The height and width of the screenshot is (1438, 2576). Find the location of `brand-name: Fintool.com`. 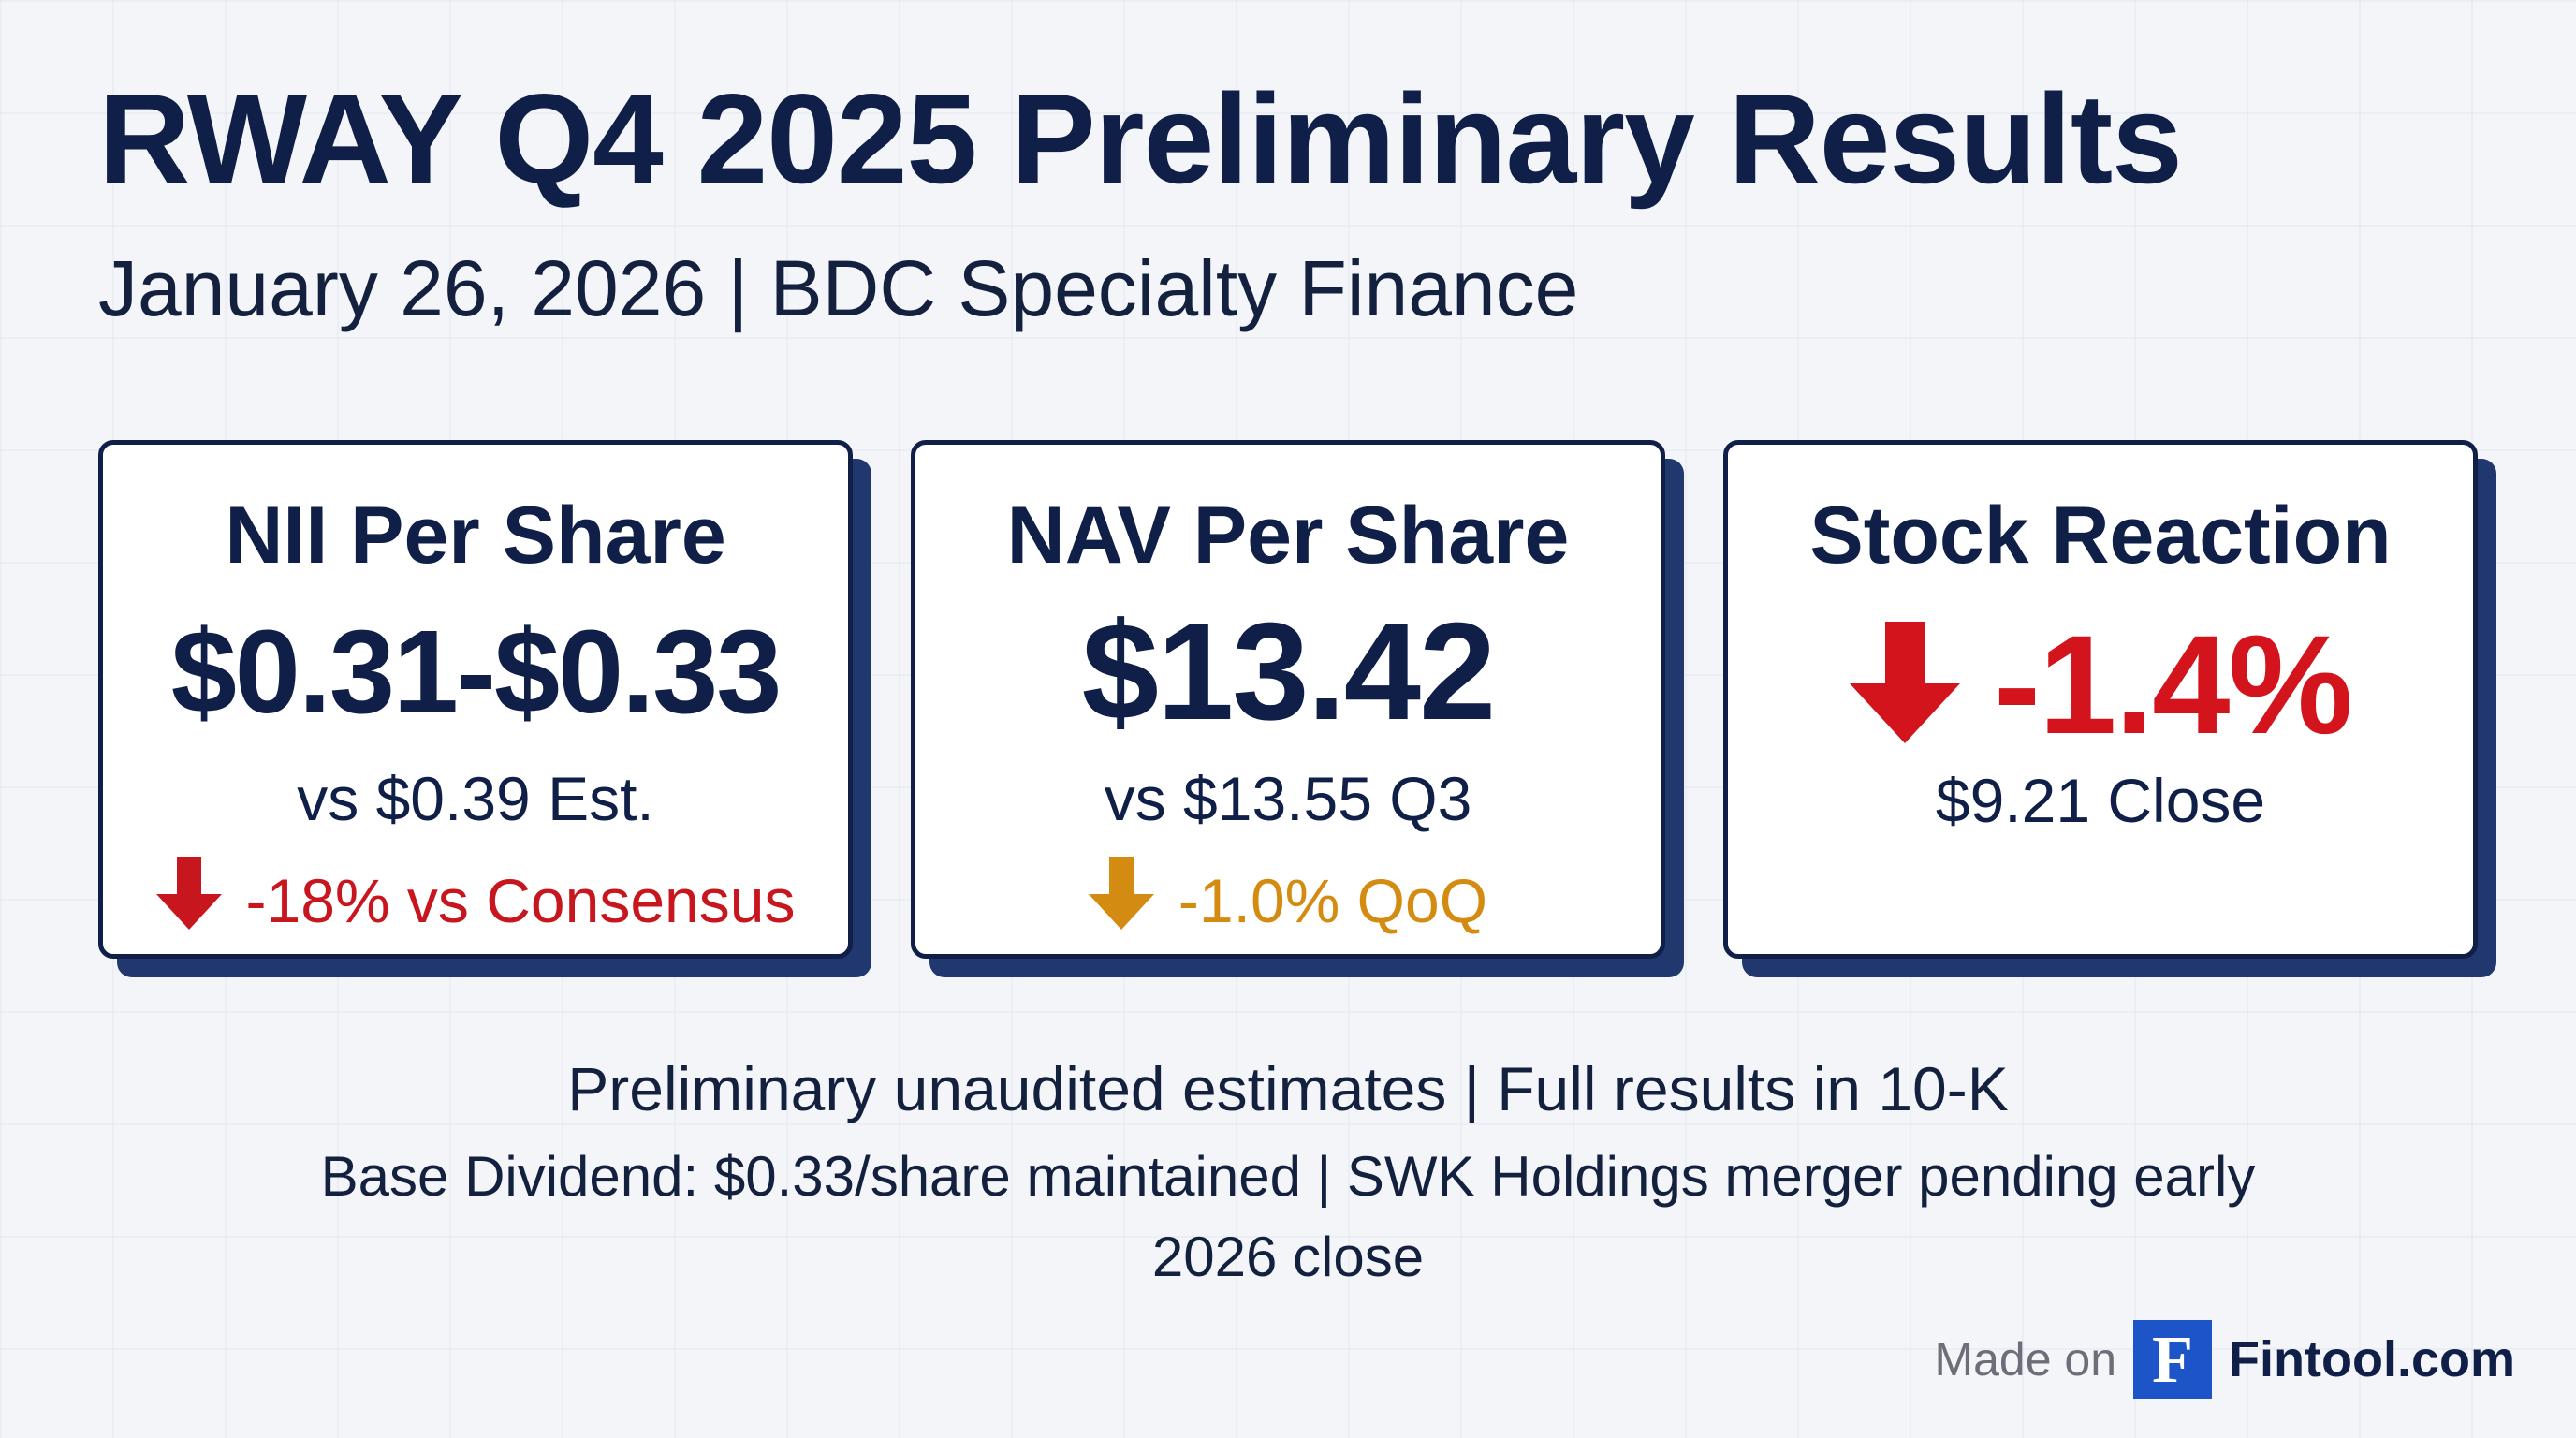

brand-name: Fintool.com is located at coordinates (2372, 1359).